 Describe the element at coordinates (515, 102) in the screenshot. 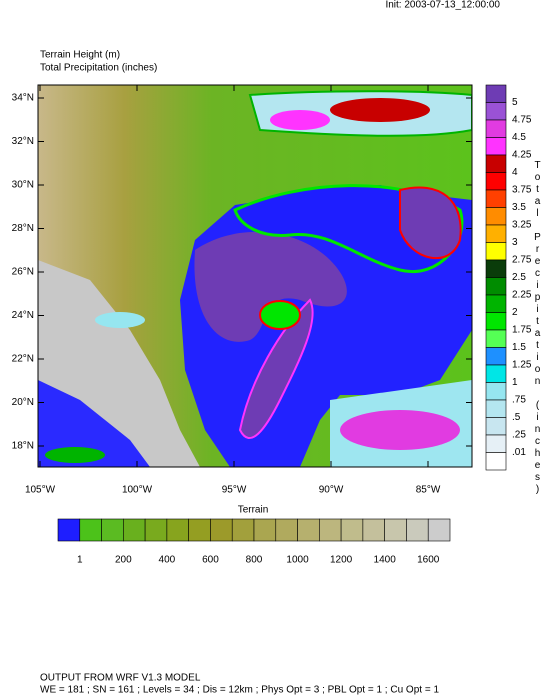

I see `colorbar-label: 5` at that location.